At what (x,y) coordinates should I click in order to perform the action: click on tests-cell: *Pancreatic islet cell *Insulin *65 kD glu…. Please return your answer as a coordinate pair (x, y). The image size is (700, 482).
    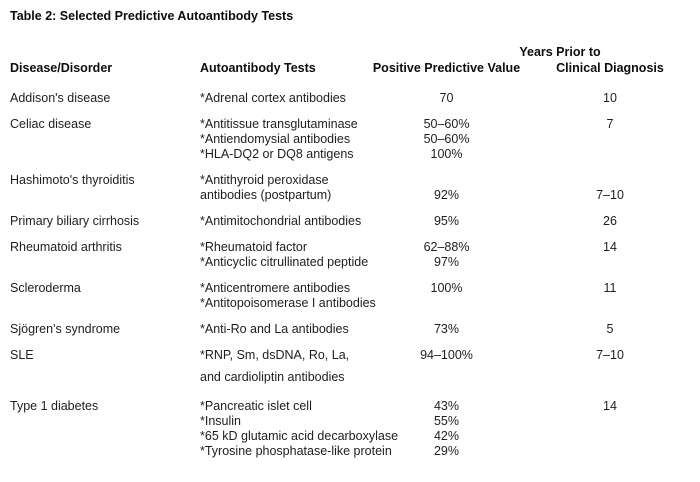
    Looking at the image, I should click on (299, 429).